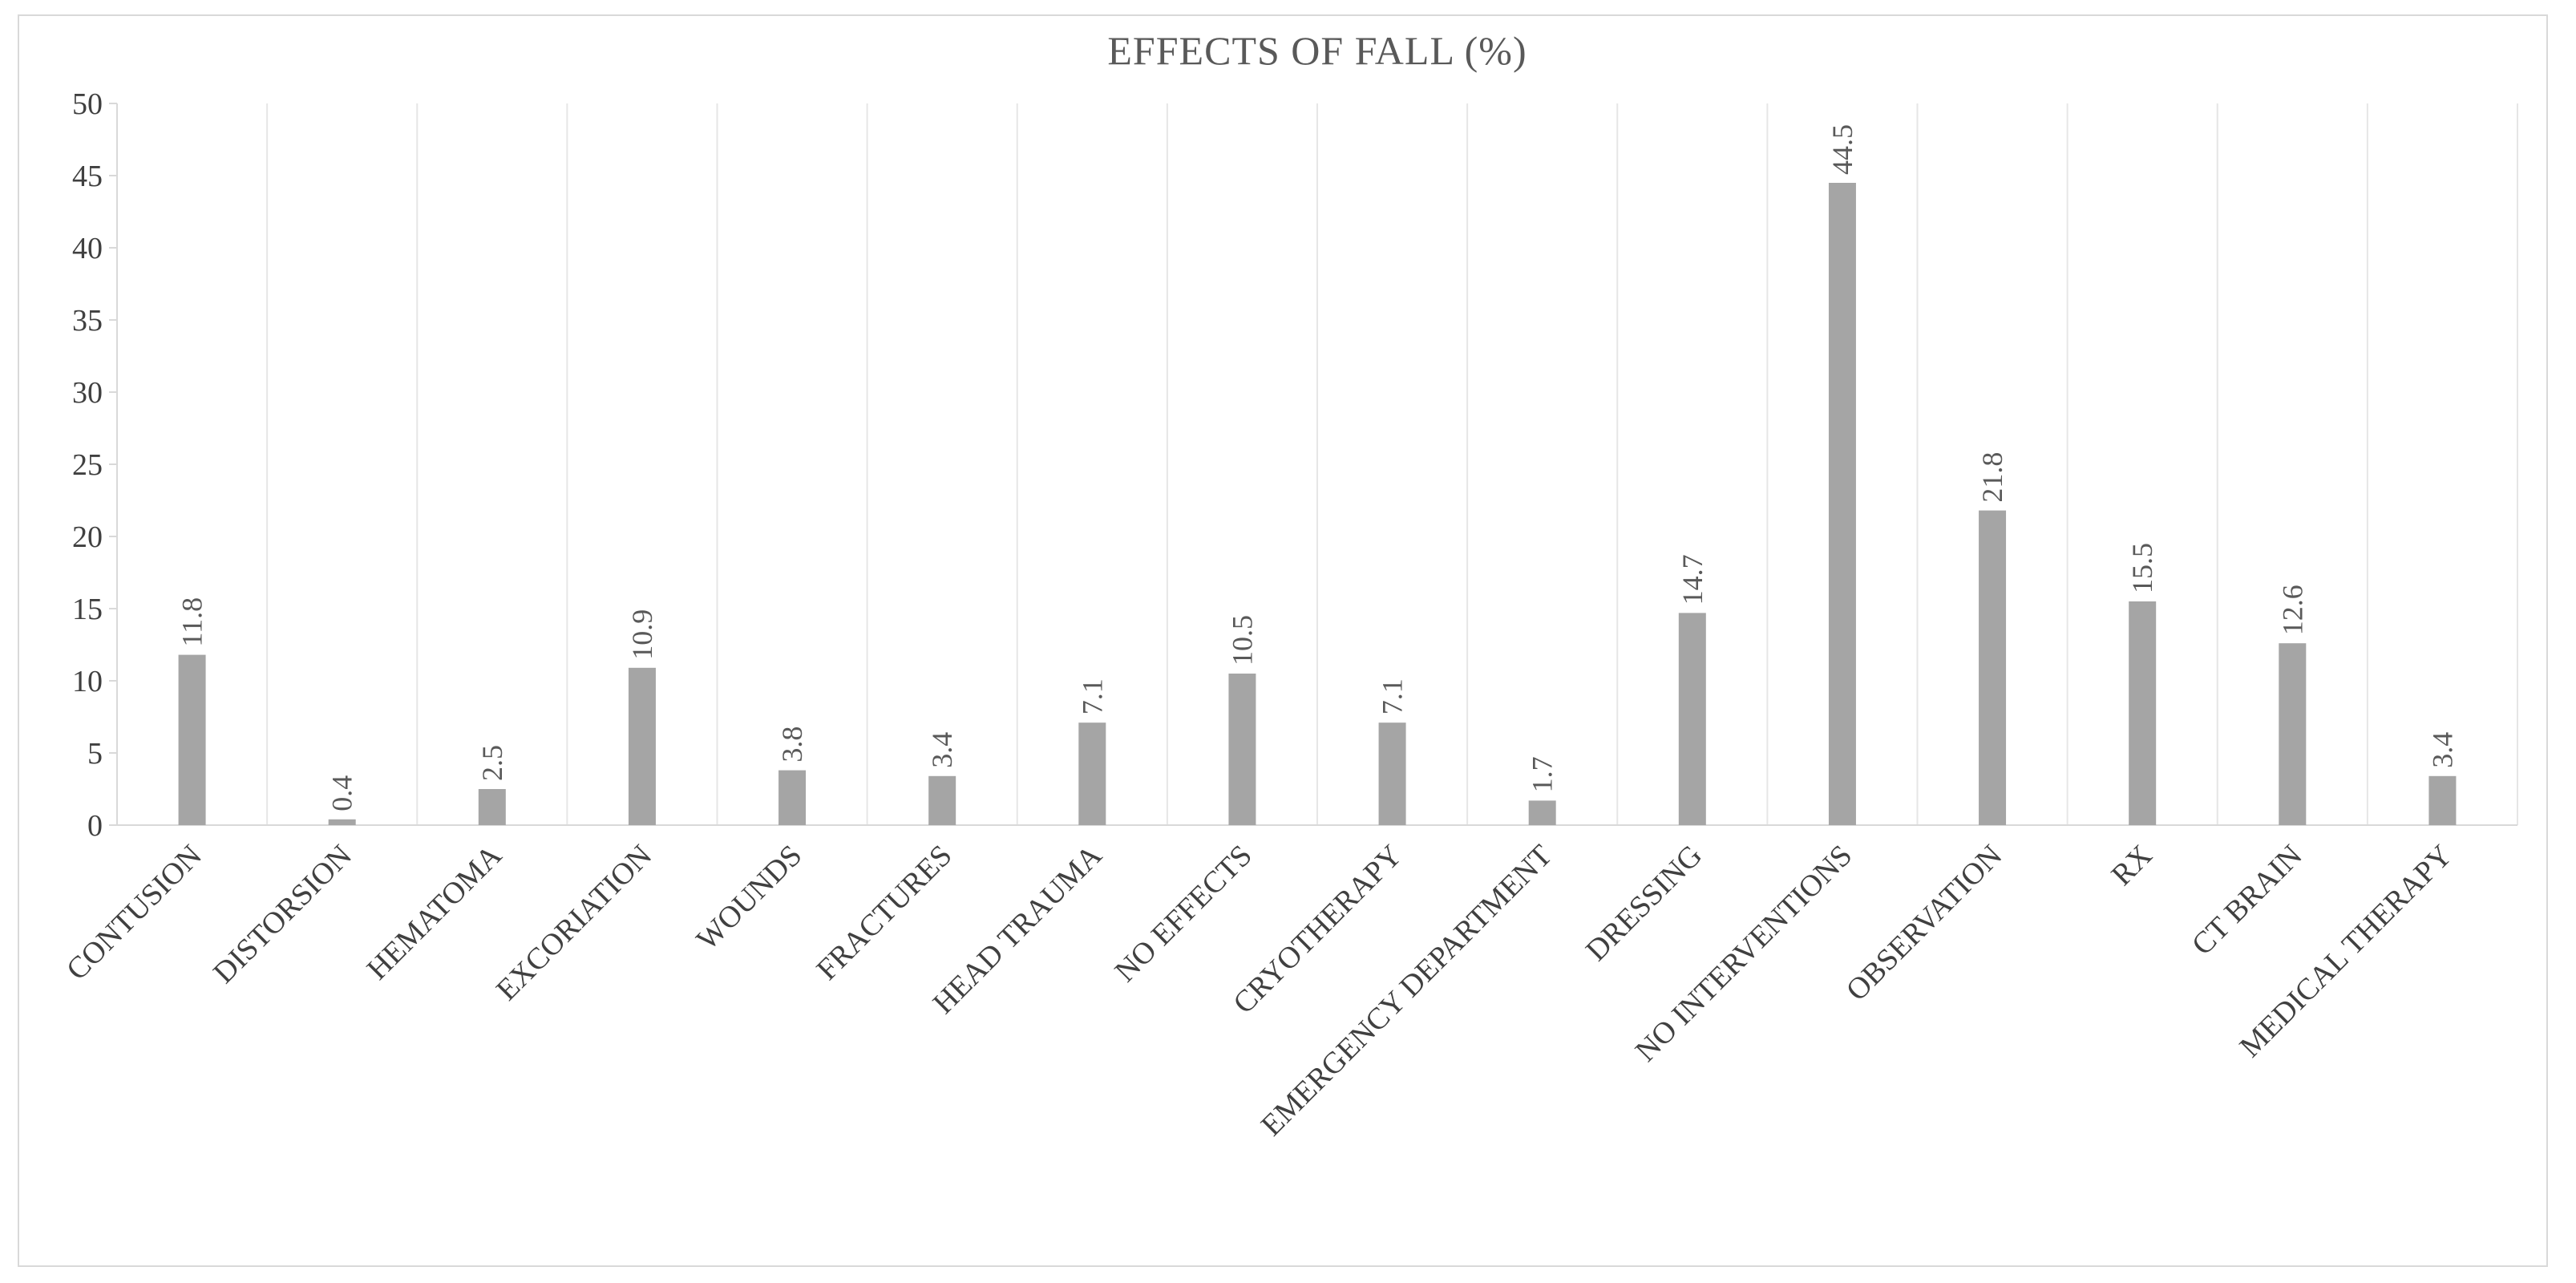 This screenshot has width=2576, height=1283. Describe the element at coordinates (1407, 991) in the screenshot. I see `category-label: EMERGENCY DEPARTMENT` at that location.